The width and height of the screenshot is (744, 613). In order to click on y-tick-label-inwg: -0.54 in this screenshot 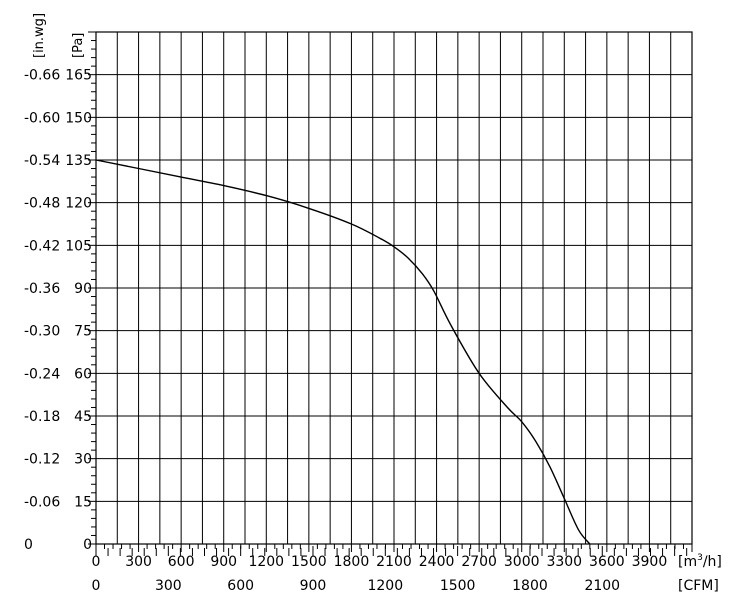, I will do `click(42, 161)`.